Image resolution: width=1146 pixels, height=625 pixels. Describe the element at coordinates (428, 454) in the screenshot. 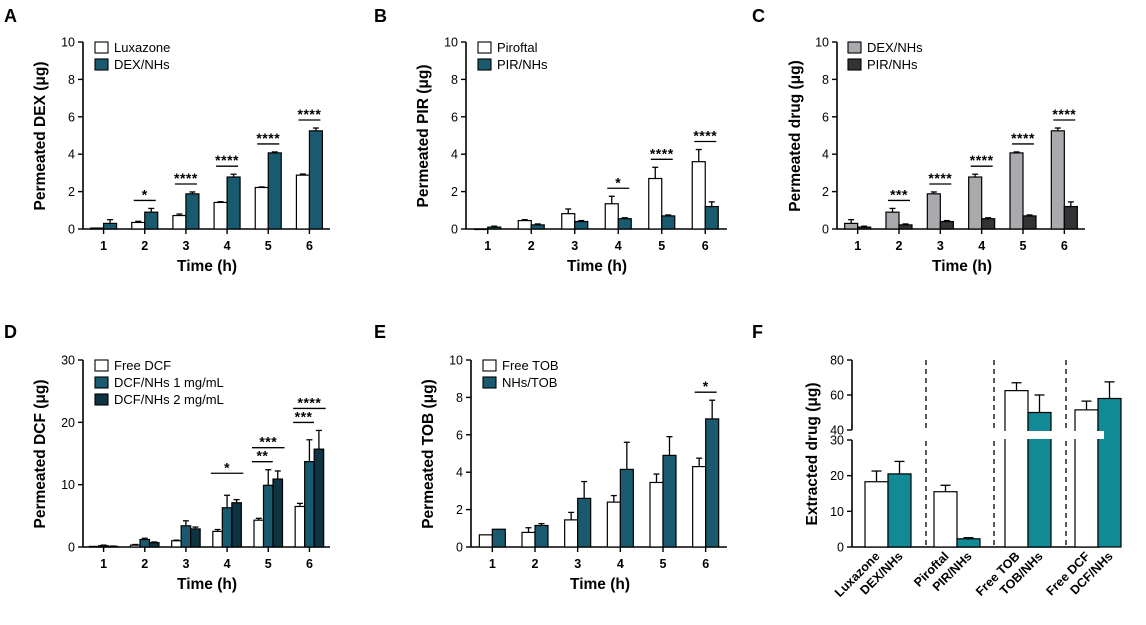

I see `y-axis-label: Permeated TOB (μg)` at that location.